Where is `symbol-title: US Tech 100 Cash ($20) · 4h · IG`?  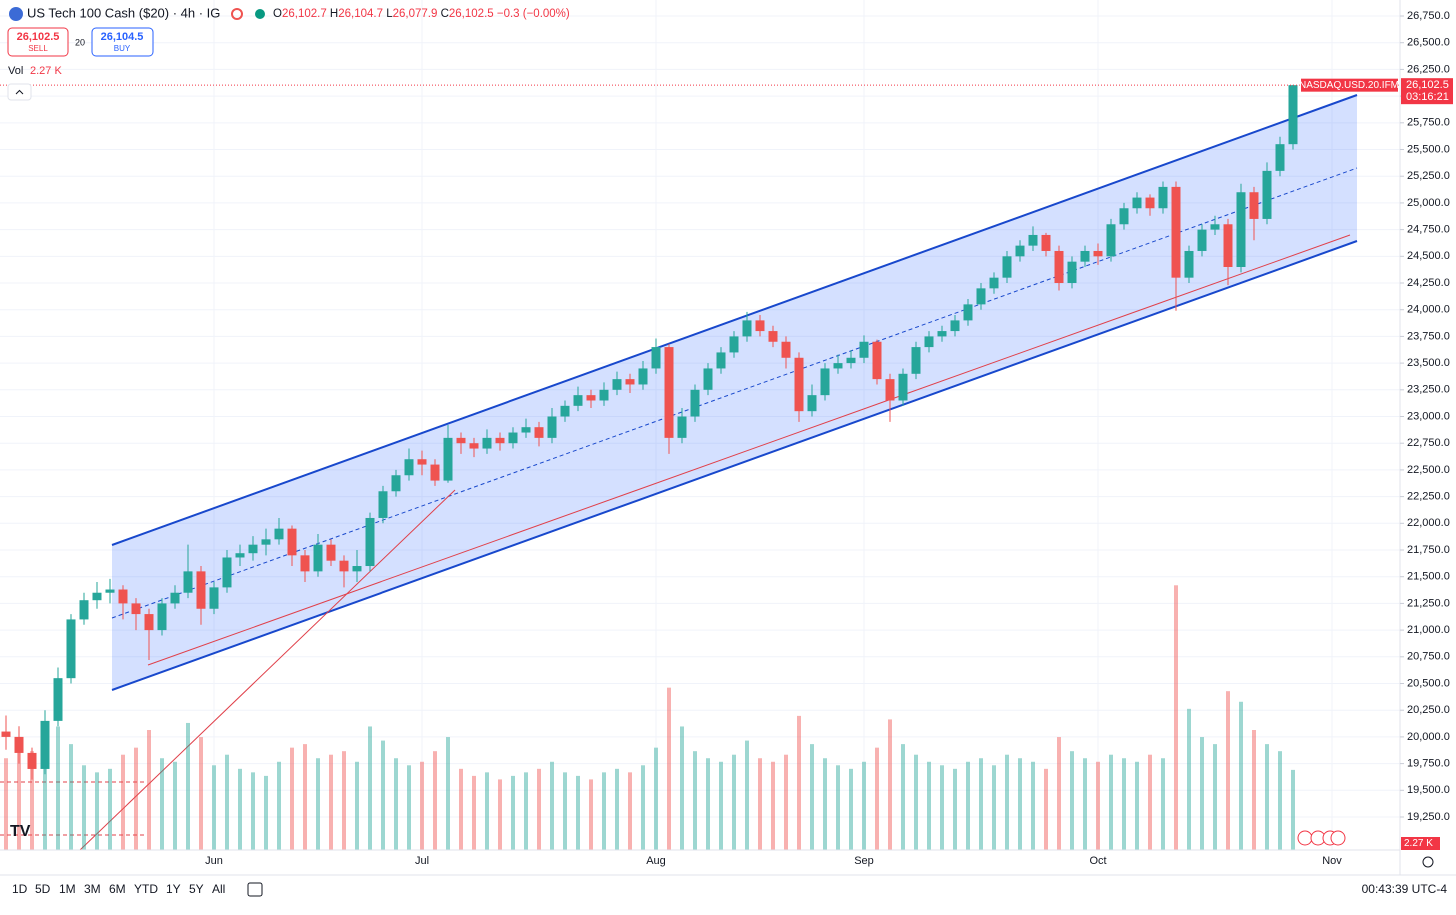
symbol-title: US Tech 100 Cash ($20) · 4h · IG is located at coordinates (123, 12).